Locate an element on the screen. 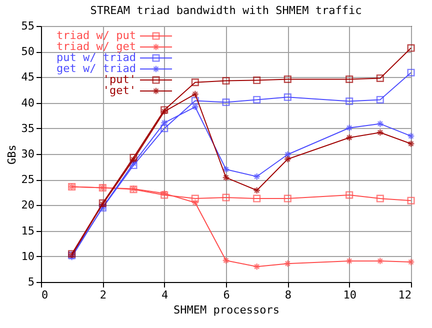 The image size is (432, 328). y-tick-label: 40 is located at coordinates (27, 103).